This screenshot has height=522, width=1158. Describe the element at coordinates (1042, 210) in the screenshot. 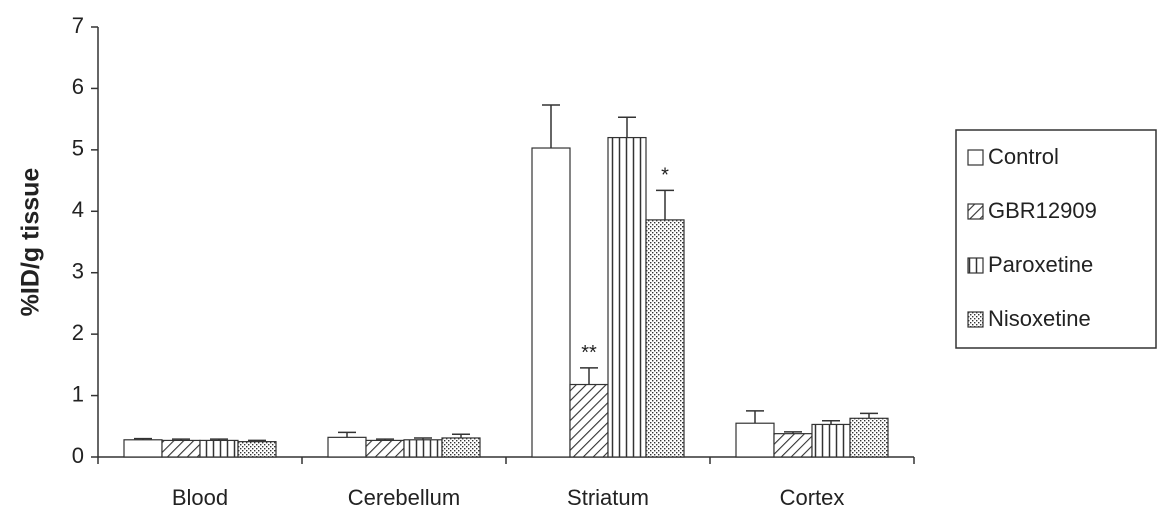

I see `legend-label: GBR12909` at that location.